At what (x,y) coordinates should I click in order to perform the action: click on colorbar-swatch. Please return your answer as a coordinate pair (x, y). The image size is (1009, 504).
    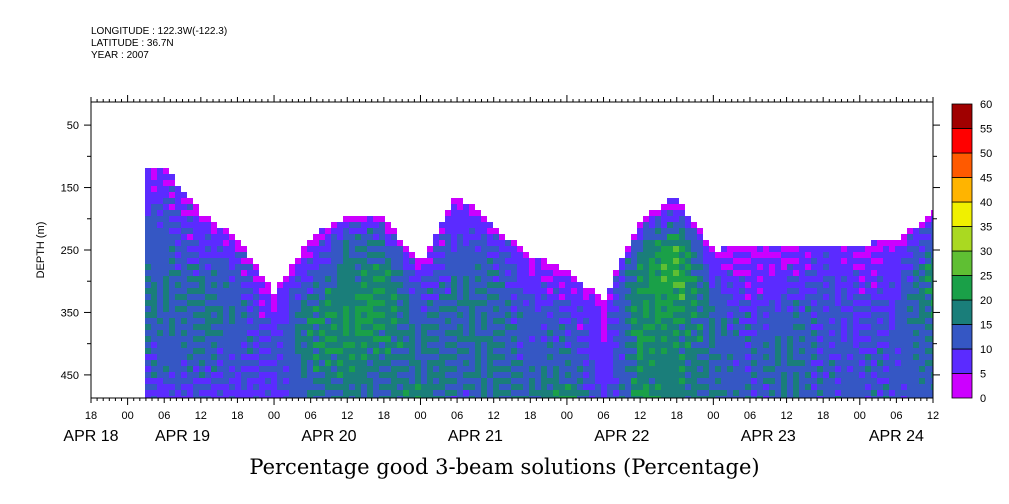
    Looking at the image, I should click on (962, 386).